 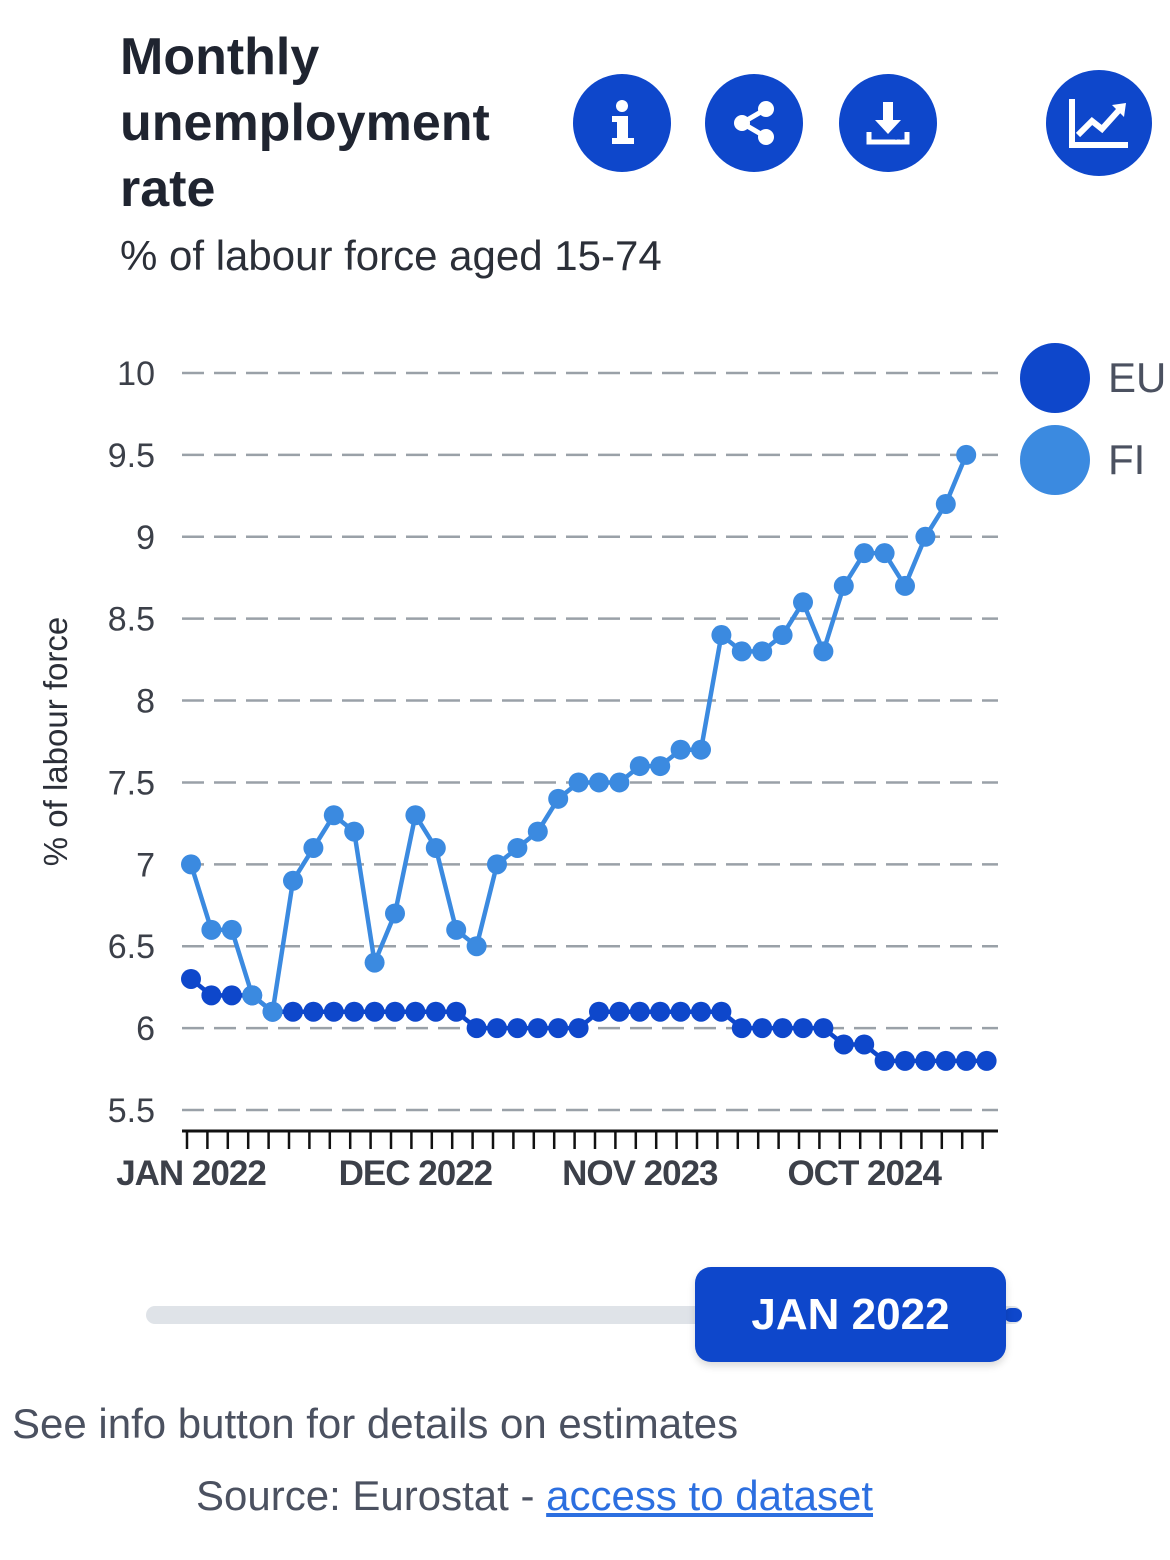 What do you see at coordinates (1055, 460) in the screenshot?
I see `legend-swatch-fi` at bounding box center [1055, 460].